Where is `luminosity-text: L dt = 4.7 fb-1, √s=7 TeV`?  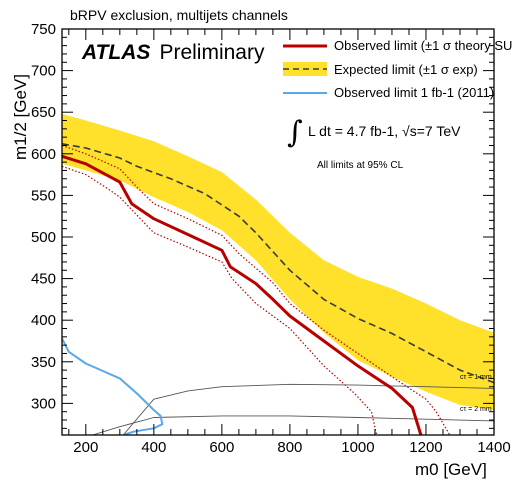 luminosity-text: L dt = 4.7 fb-1, √s=7 TeV is located at coordinates (384, 131).